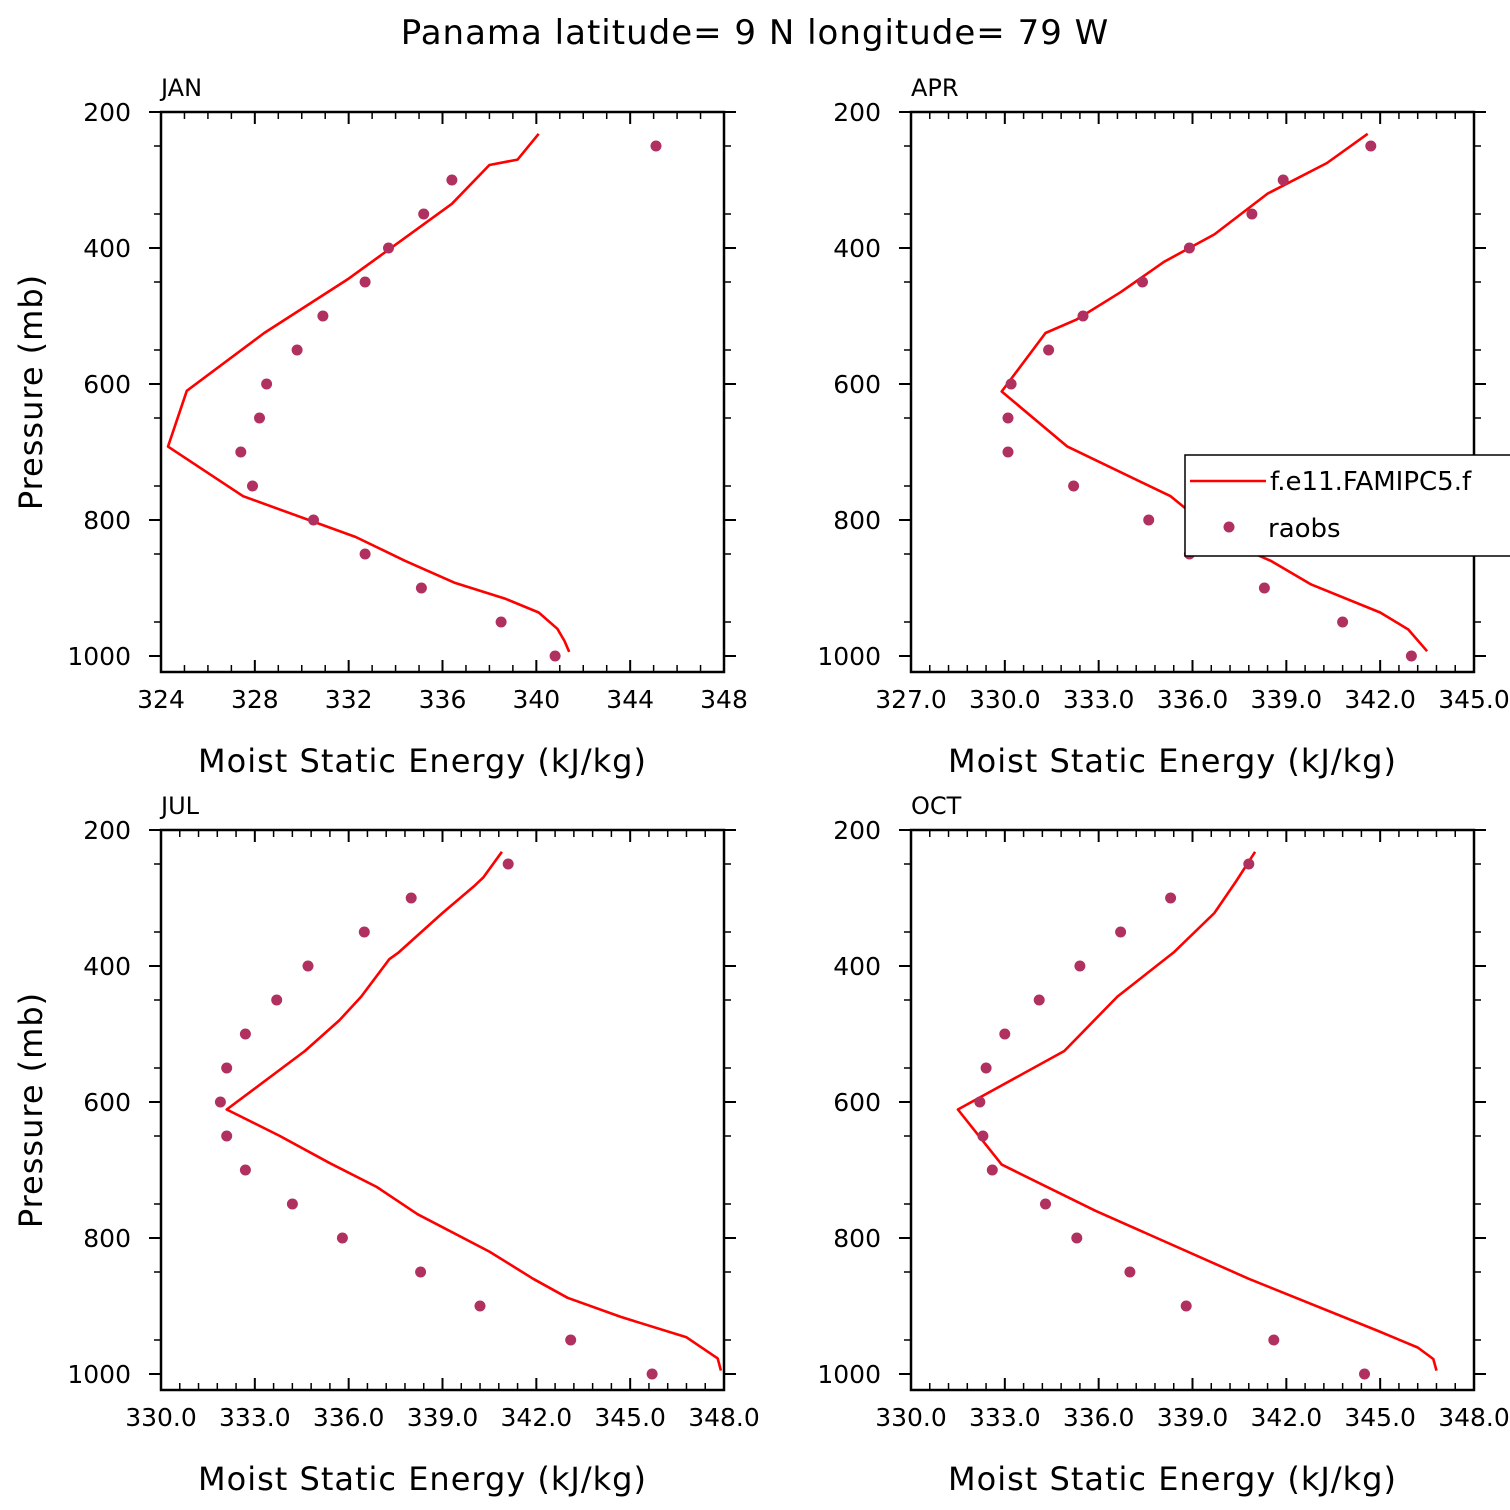  Describe the element at coordinates (911, 699) in the screenshot. I see `x-tick-label: 327.0` at that location.